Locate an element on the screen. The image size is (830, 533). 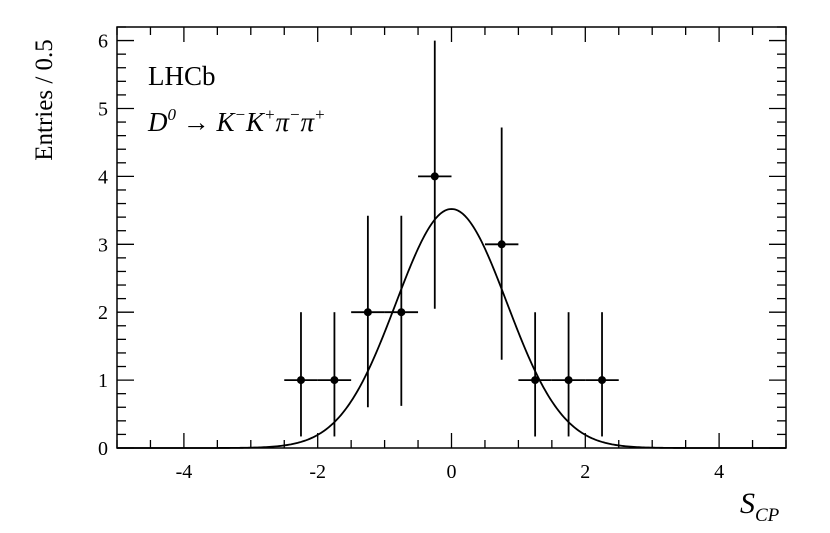
x-axis-label-subscript: CP is located at coordinates (767, 515).